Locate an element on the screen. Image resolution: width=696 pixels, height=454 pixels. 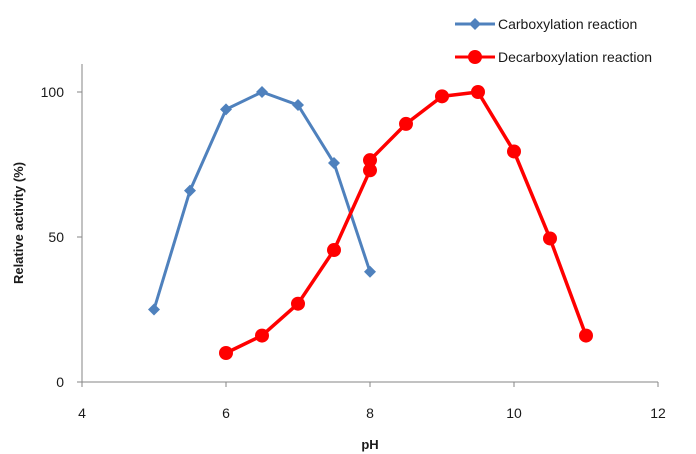
x-tick-label: 8 is located at coordinates (370, 413).